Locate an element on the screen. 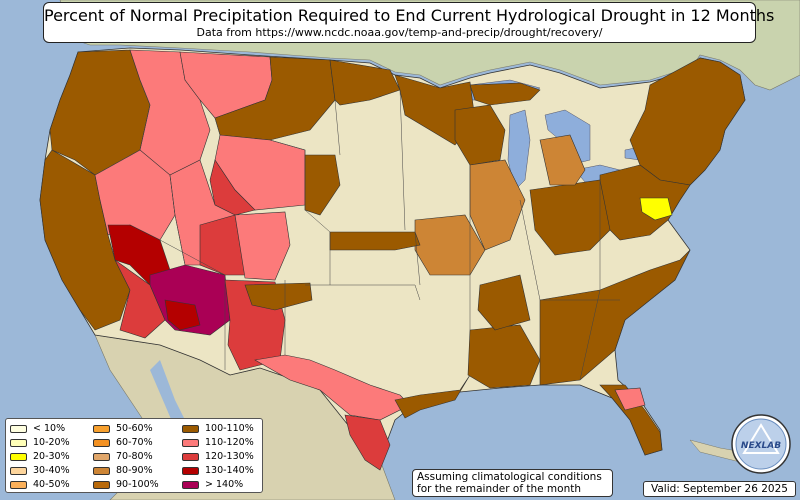 This screenshot has height=500, width=800. legend-label: 30-40% is located at coordinates (51, 470).